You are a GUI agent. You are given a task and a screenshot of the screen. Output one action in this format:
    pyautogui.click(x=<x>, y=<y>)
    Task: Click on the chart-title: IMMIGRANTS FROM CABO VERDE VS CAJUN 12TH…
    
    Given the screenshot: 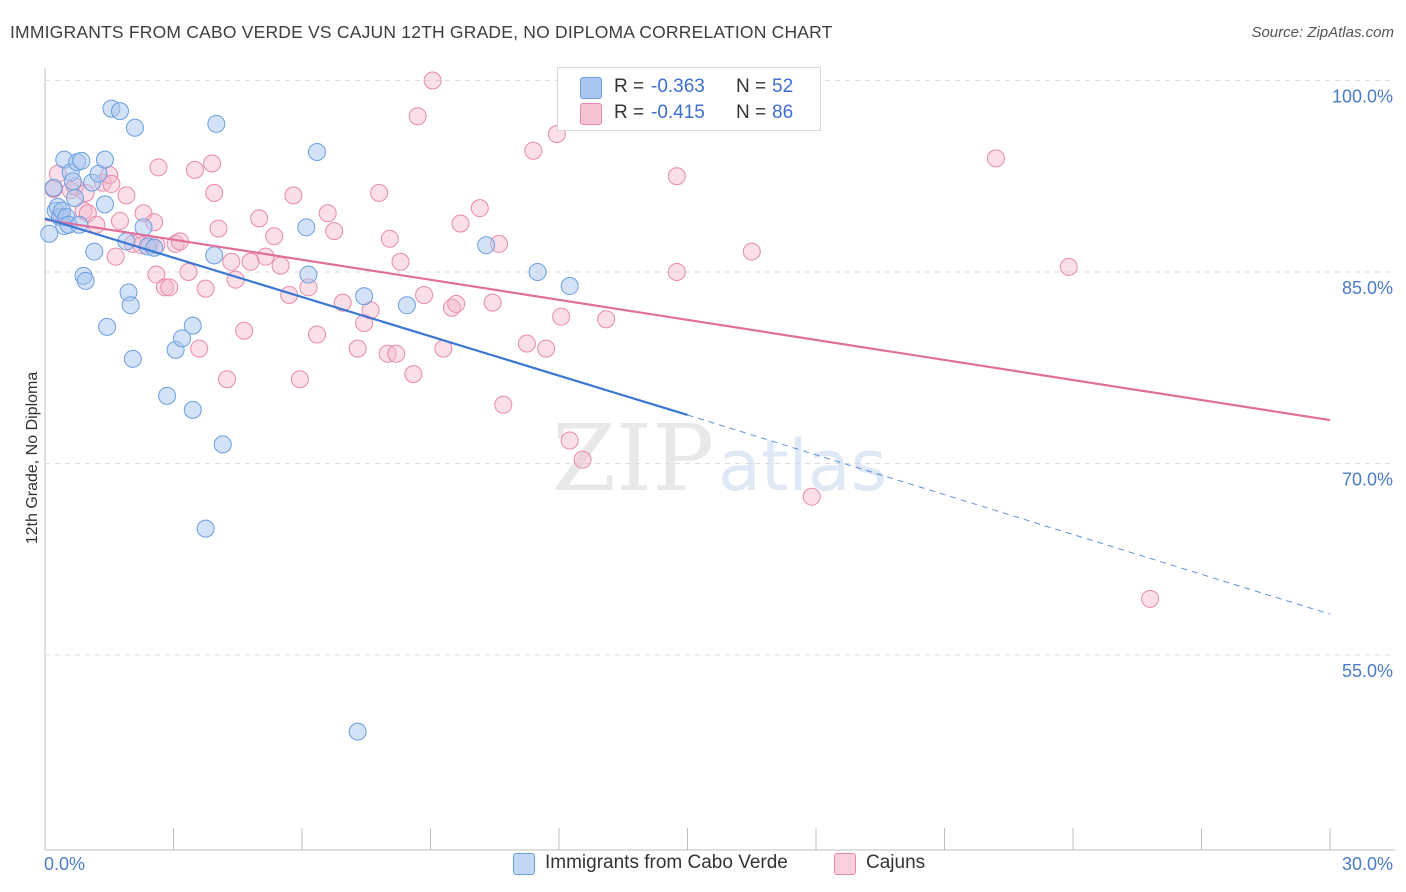 What is the action you would take?
    pyautogui.click(x=421, y=32)
    